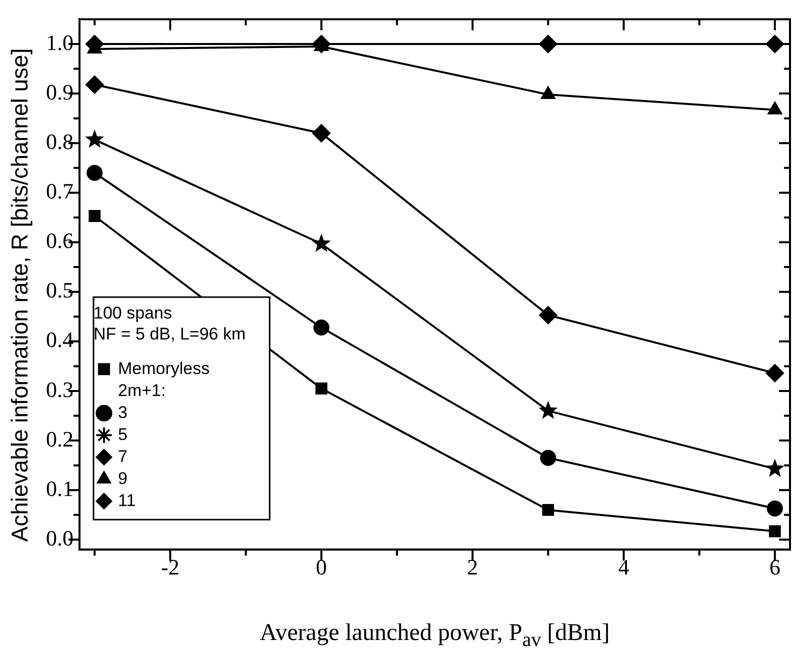 This screenshot has width=802, height=668. I want to click on x-axis-title: Average launched power, P$_{av}$ [dBm], so click(434, 636).